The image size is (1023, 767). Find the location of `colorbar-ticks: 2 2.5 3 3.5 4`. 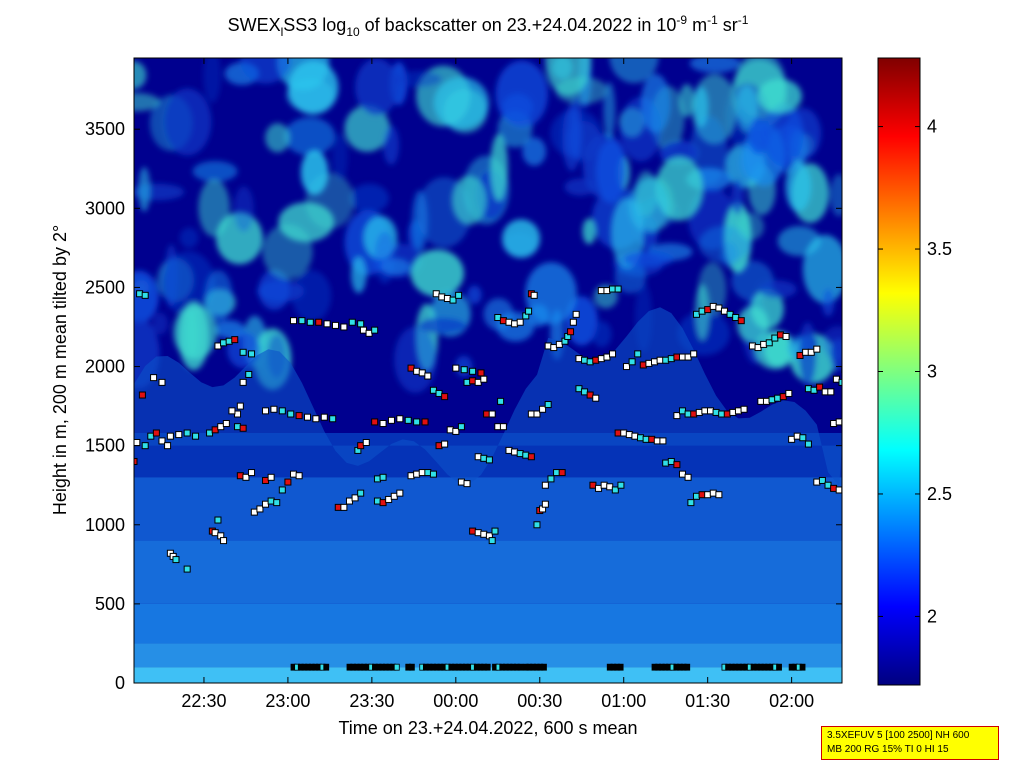

colorbar-ticks: 2 2.5 3 3.5 4 is located at coordinates (915, 371).